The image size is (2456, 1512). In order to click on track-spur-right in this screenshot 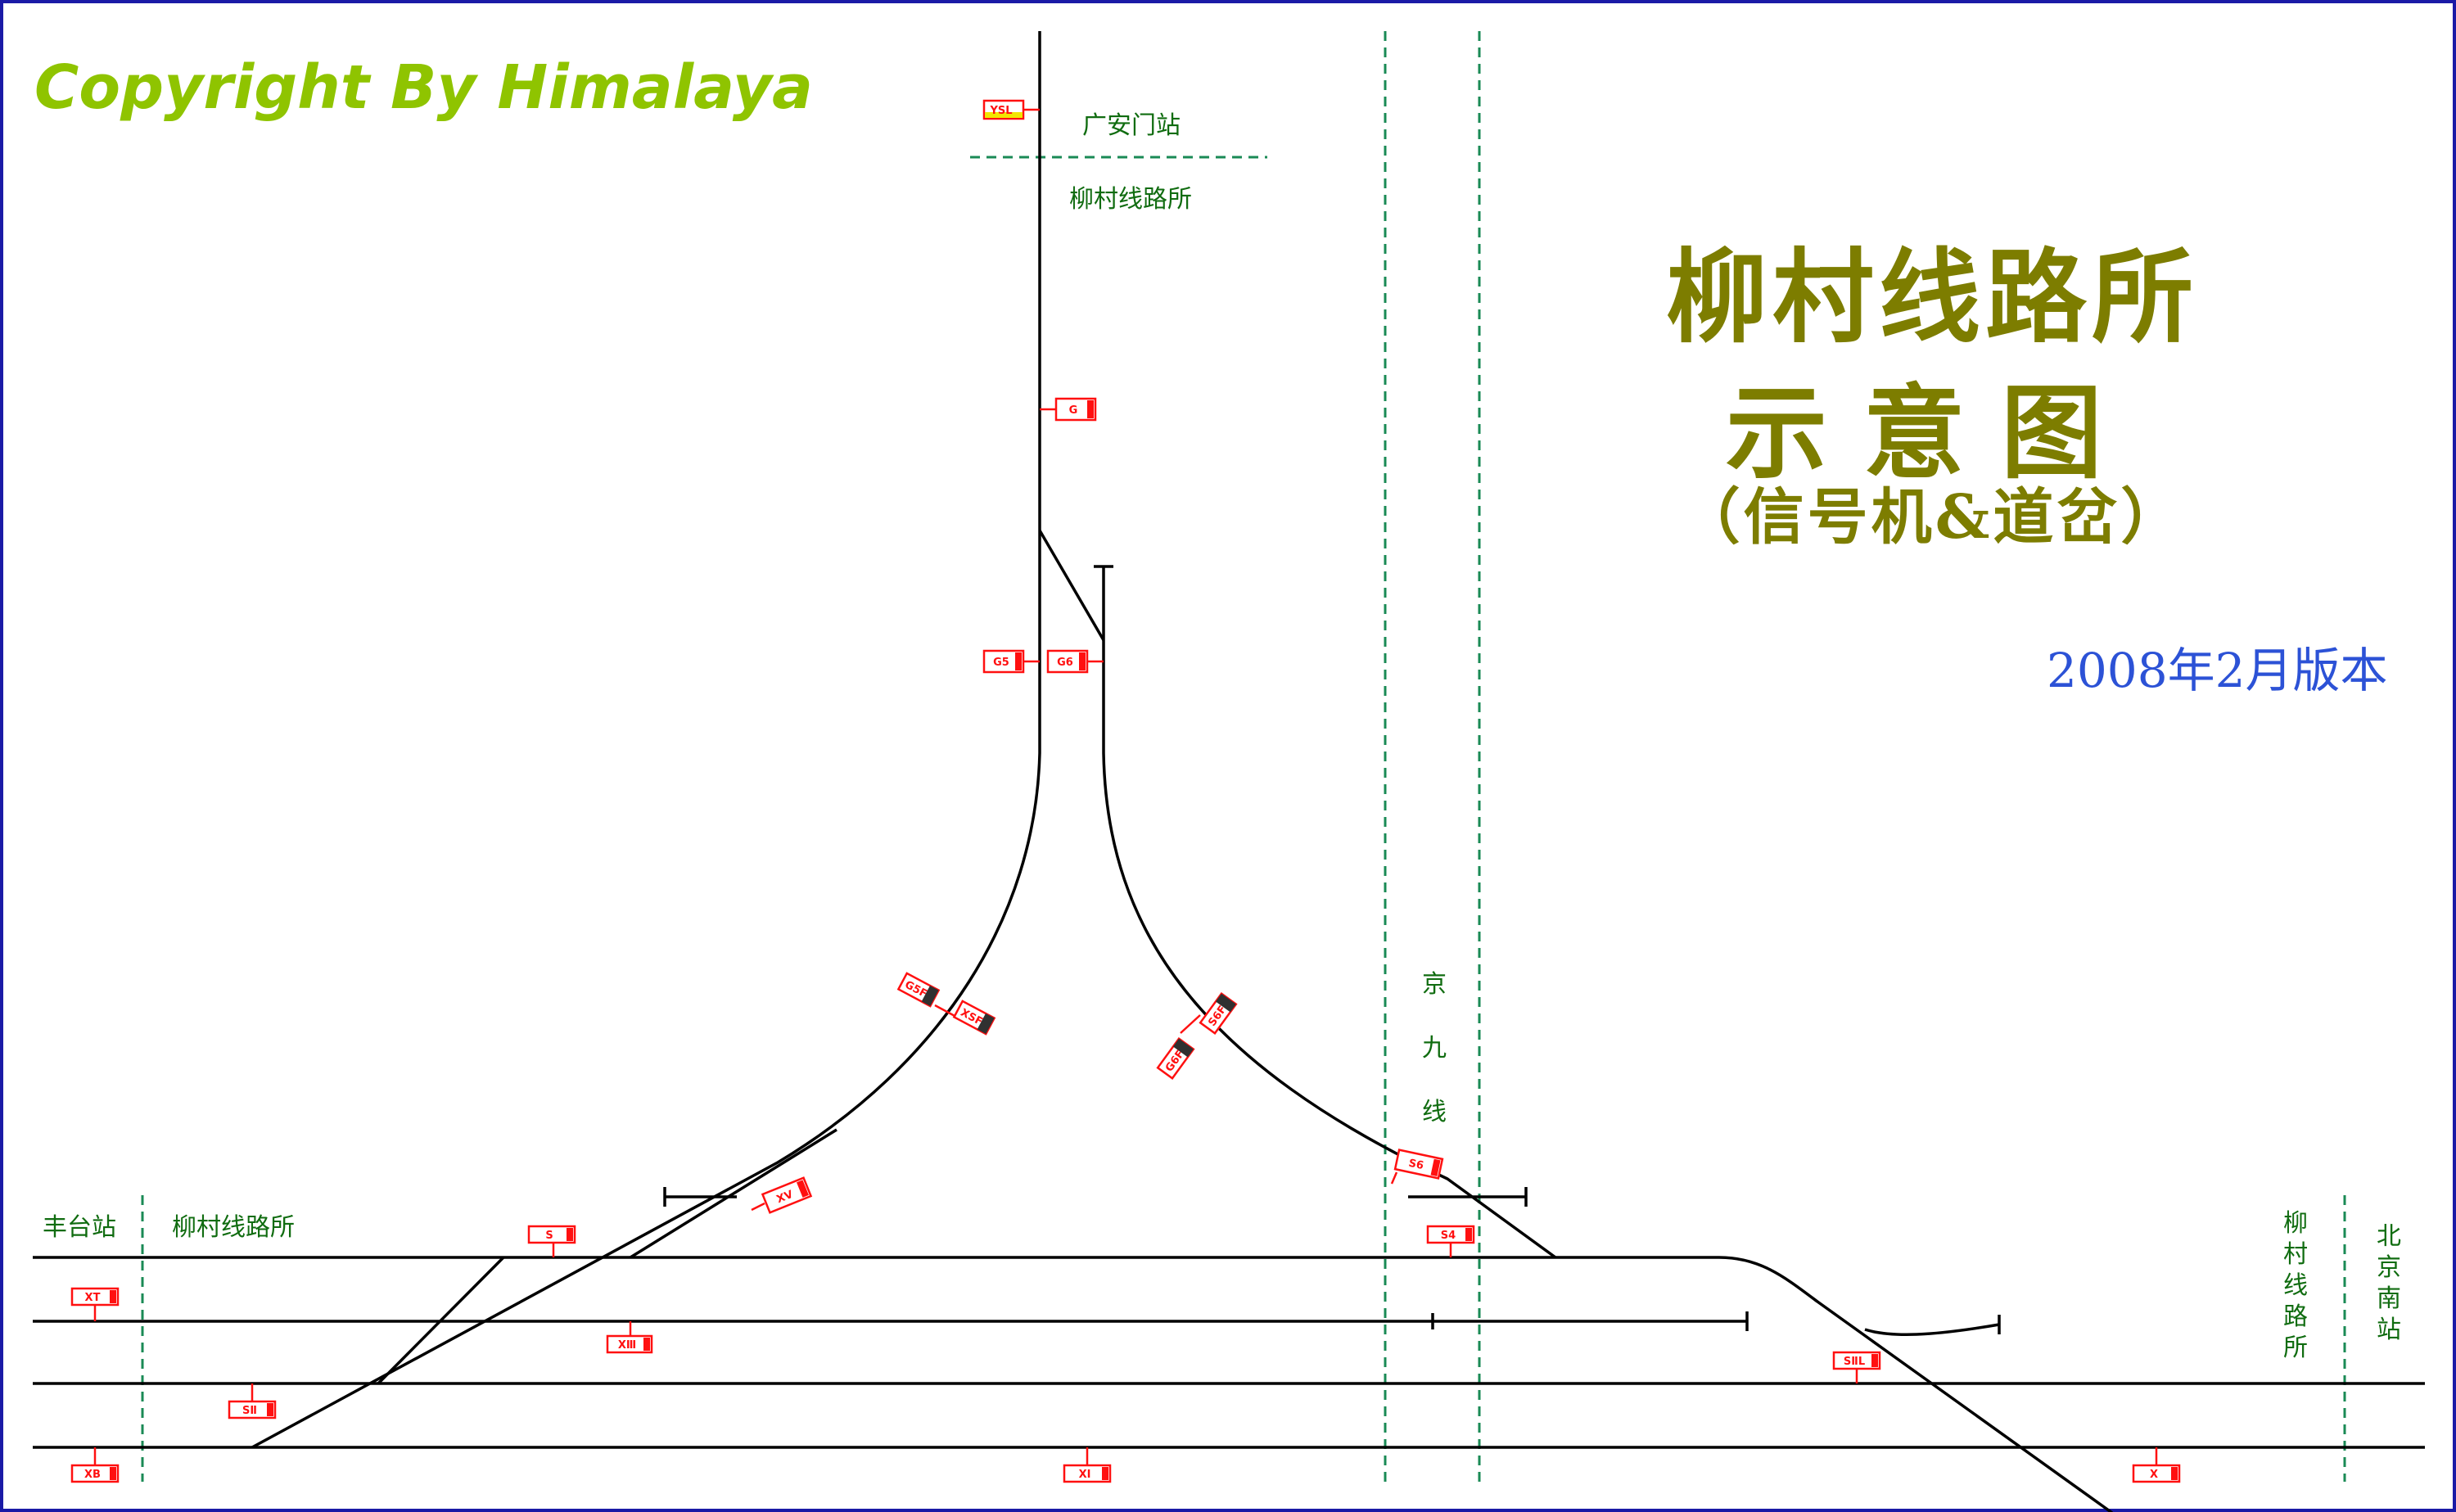, I will do `click(1932, 1329)`.